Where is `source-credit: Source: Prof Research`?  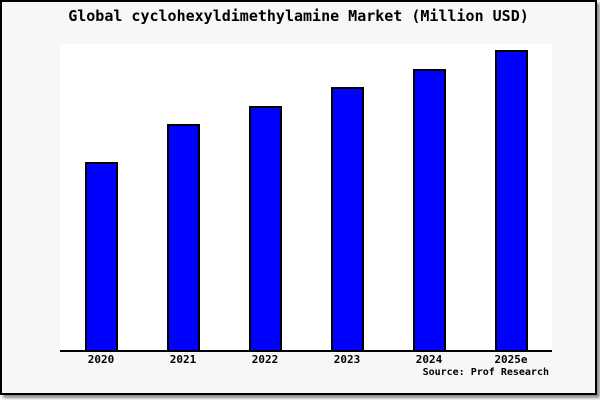
source-credit: Source: Prof Research is located at coordinates (485, 372).